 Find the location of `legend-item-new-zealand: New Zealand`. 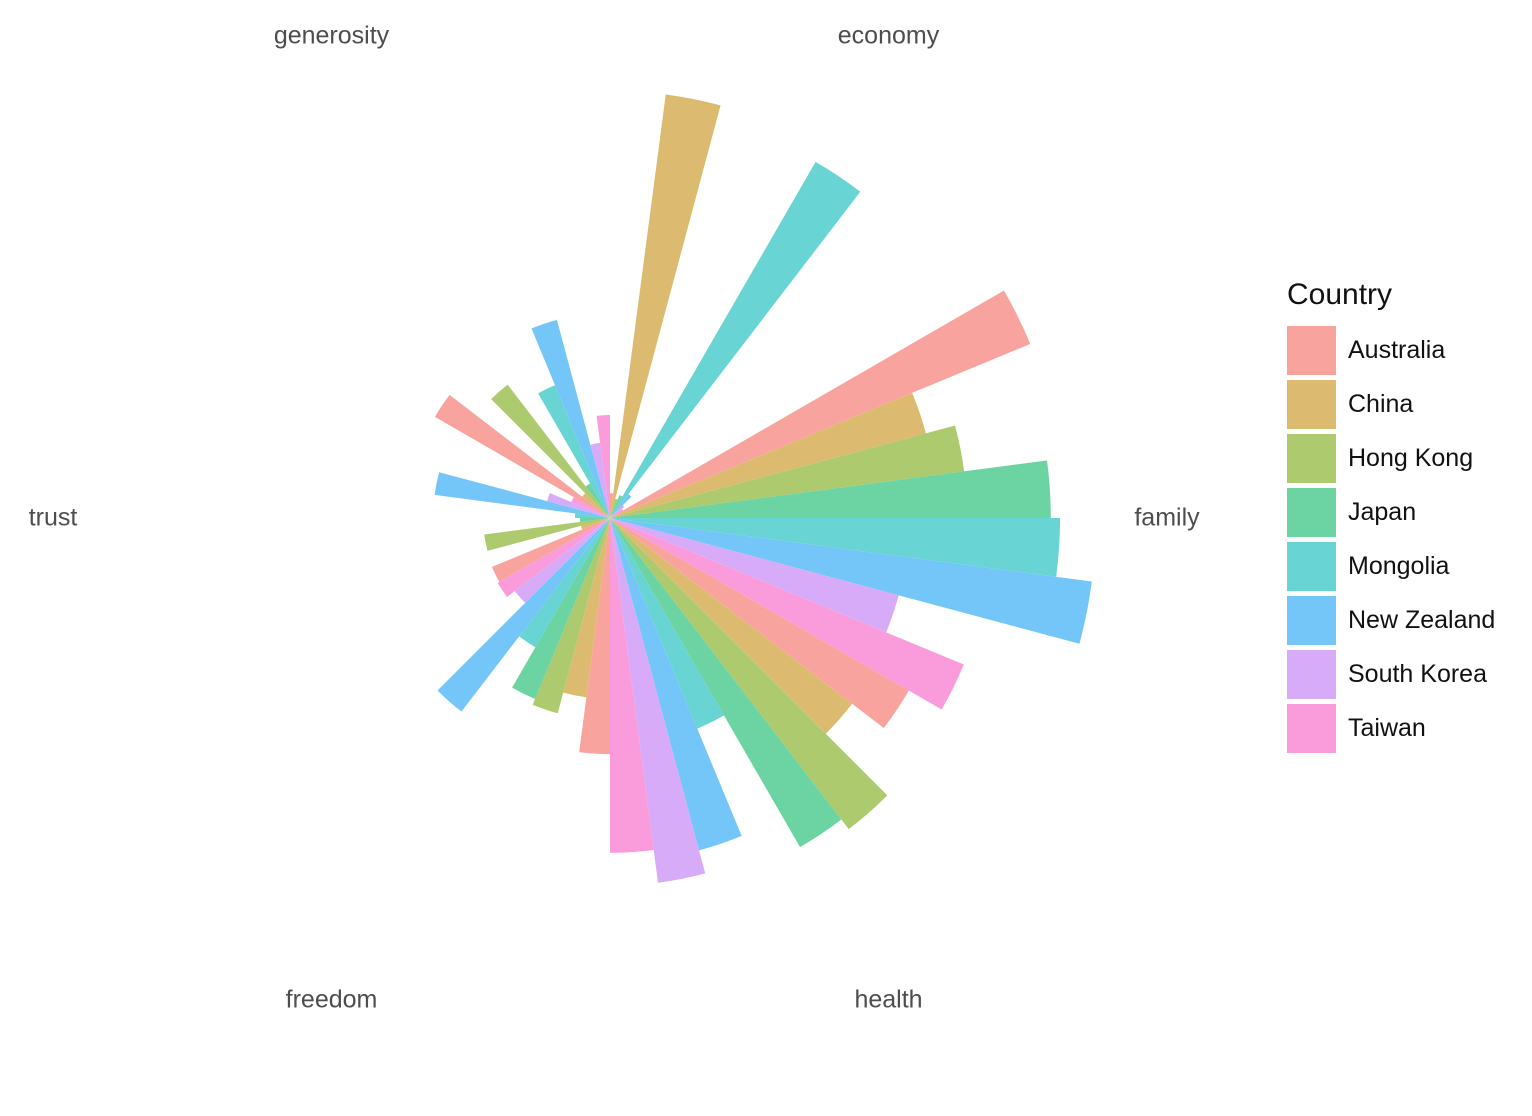

legend-item-new-zealand: New Zealand is located at coordinates (1391, 620).